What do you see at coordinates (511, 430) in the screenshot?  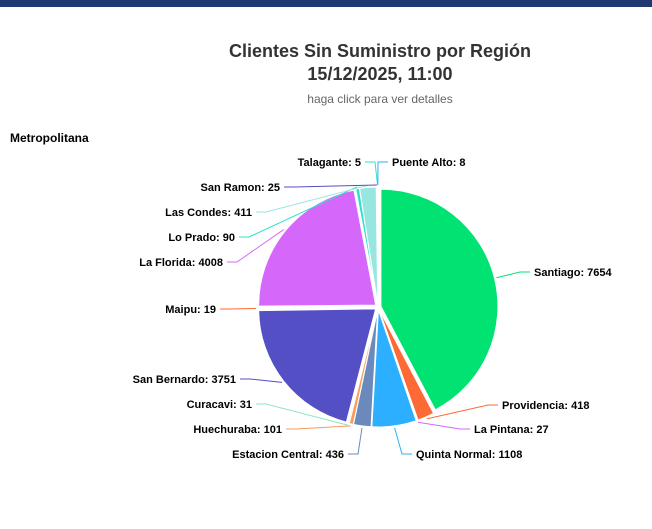 I see `data-label: La Pintana: 27` at bounding box center [511, 430].